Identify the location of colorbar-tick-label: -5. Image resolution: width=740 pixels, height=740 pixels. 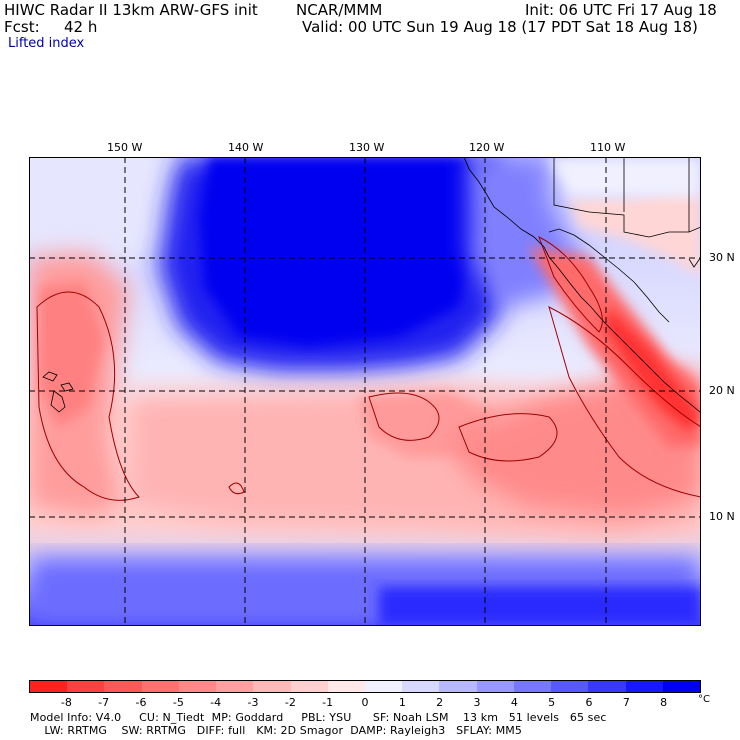
(178, 702).